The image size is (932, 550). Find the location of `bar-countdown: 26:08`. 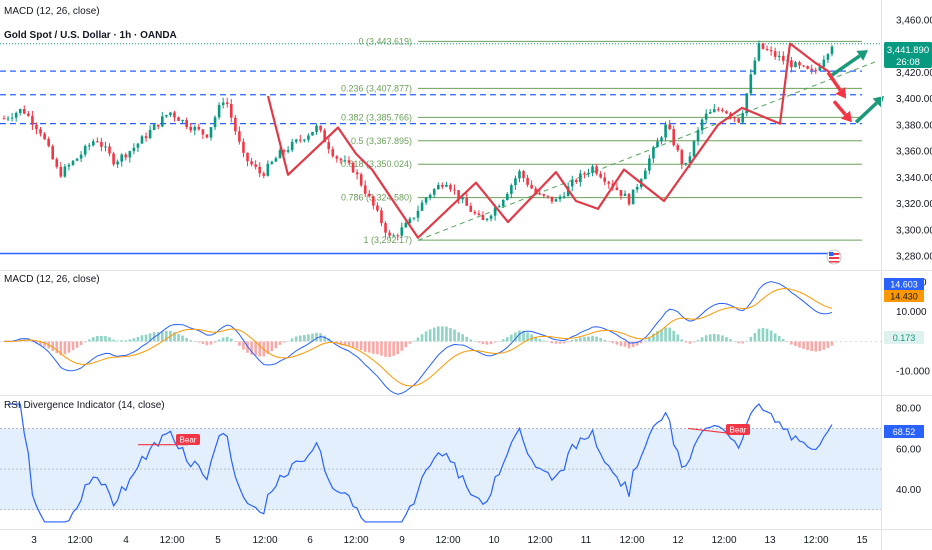

bar-countdown: 26:08 is located at coordinates (908, 62).